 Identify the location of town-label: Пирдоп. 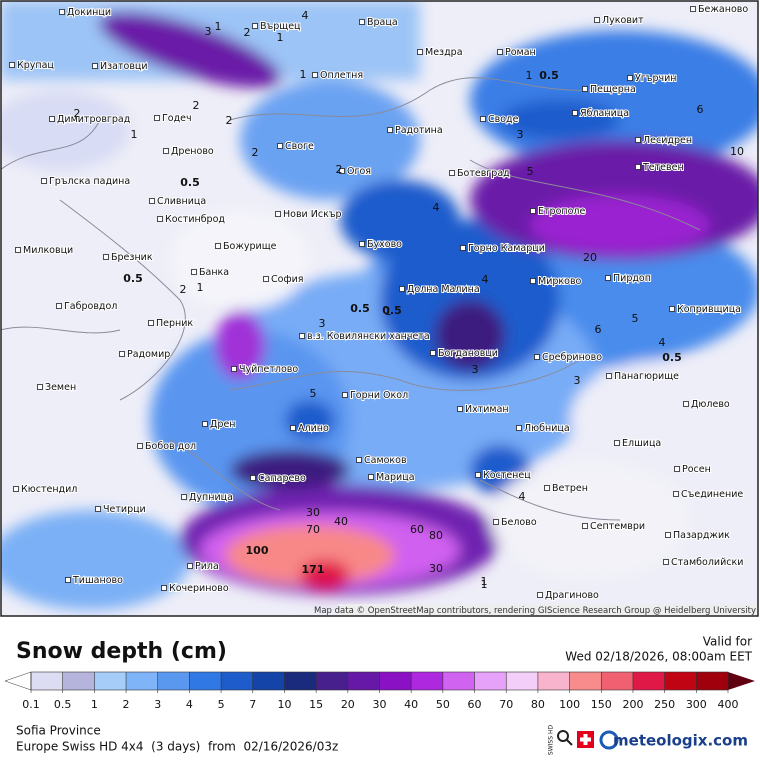
(632, 278).